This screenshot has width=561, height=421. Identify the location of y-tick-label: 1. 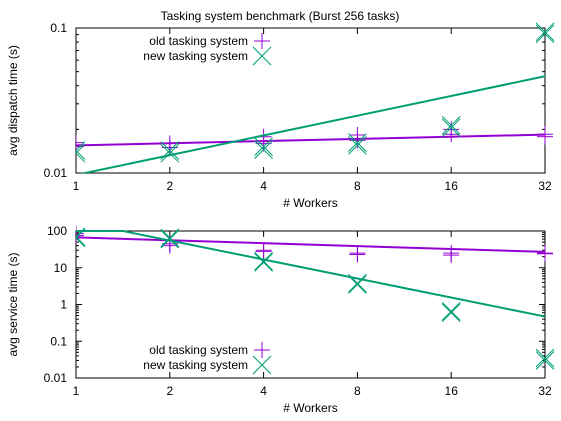
(63, 305).